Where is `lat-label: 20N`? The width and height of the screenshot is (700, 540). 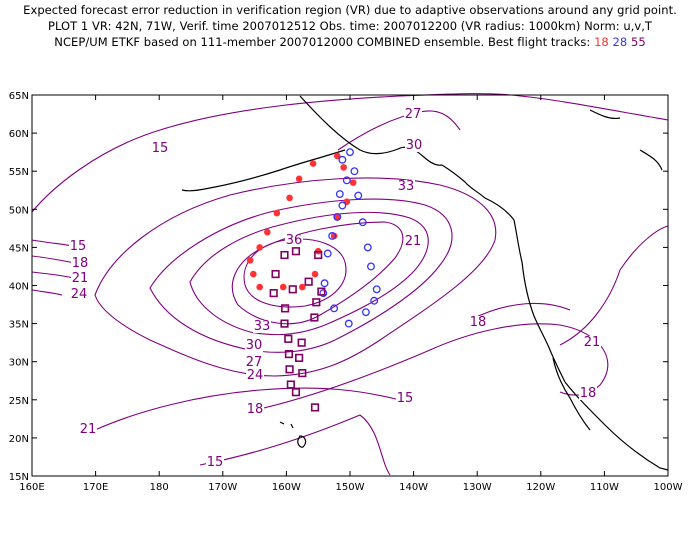
lat-label: 20N is located at coordinates (19, 439).